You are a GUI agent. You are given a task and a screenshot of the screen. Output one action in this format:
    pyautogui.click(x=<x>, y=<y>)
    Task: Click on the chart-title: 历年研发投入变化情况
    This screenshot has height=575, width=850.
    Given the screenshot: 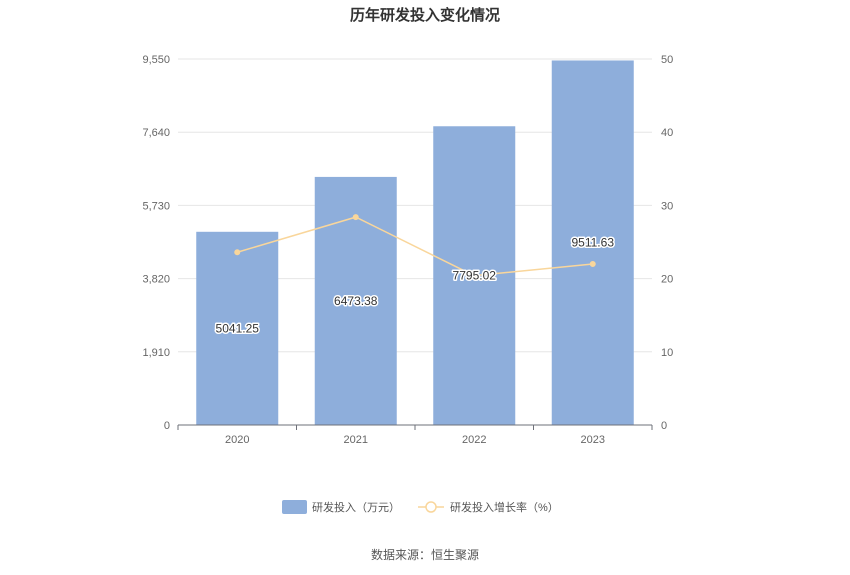 What is the action you would take?
    pyautogui.click(x=425, y=15)
    